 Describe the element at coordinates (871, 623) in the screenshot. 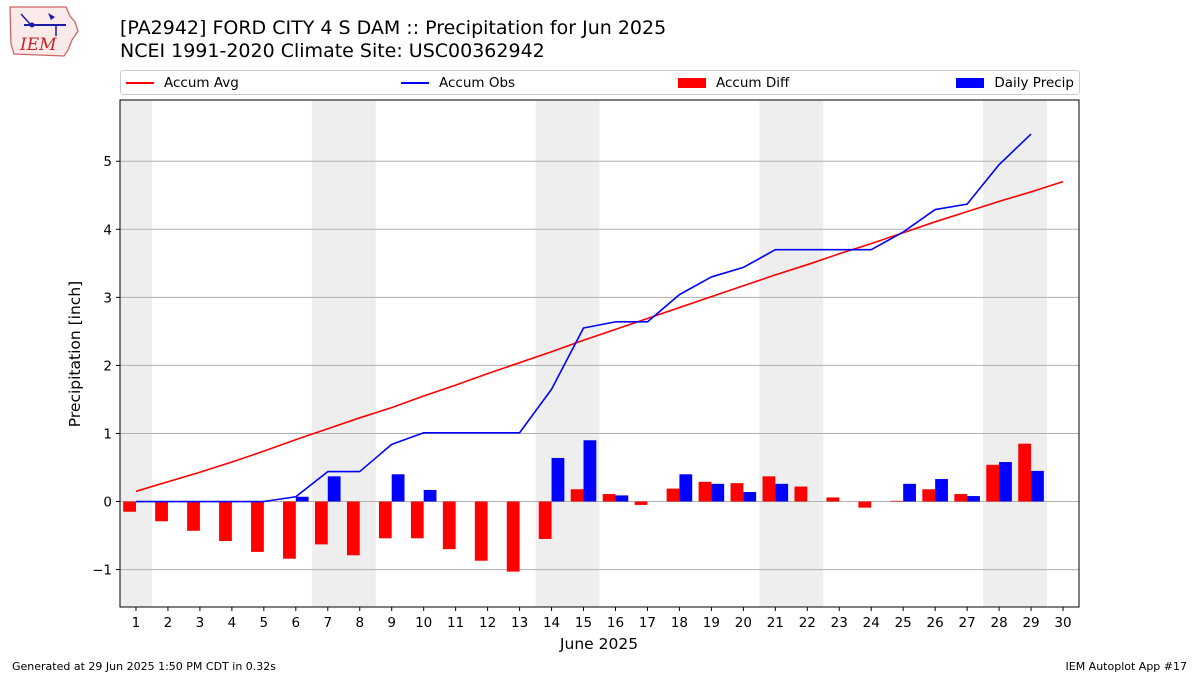

I see `x-tick-label: 24` at that location.